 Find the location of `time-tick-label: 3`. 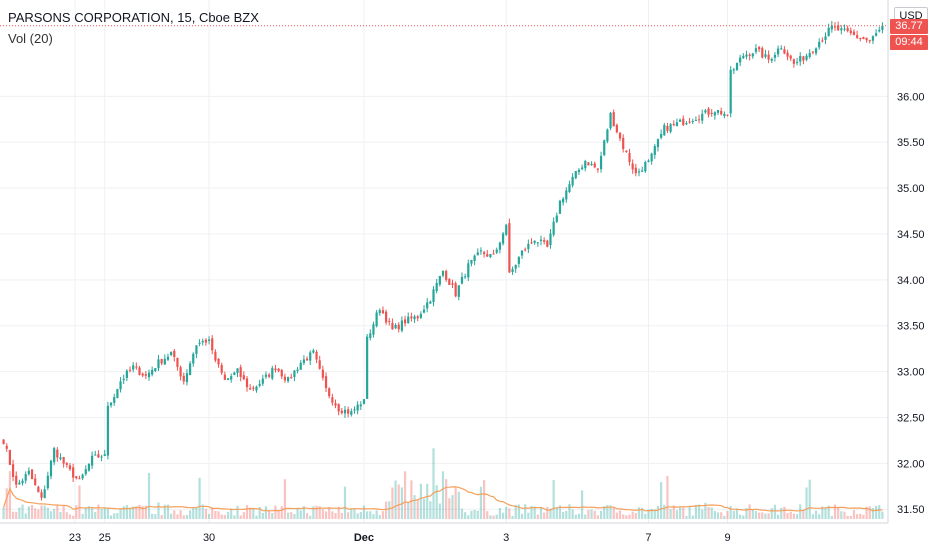

time-tick-label: 3 is located at coordinates (506, 538).